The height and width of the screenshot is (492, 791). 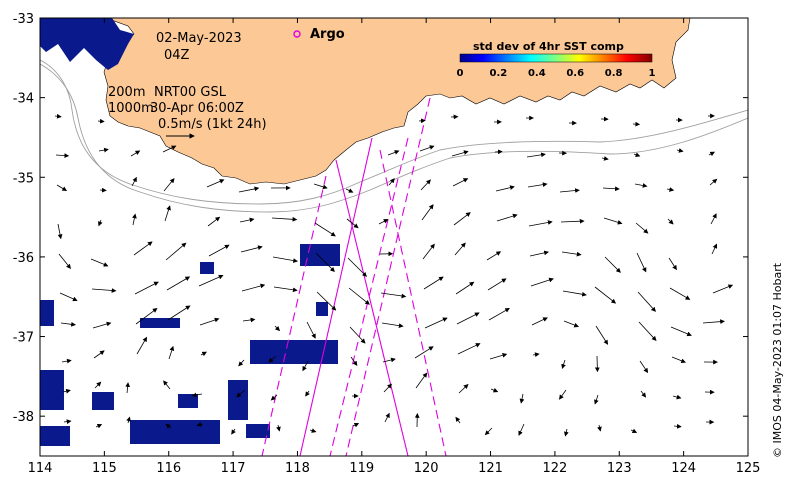 I want to click on lon-tick-label: 115, so click(x=104, y=468).